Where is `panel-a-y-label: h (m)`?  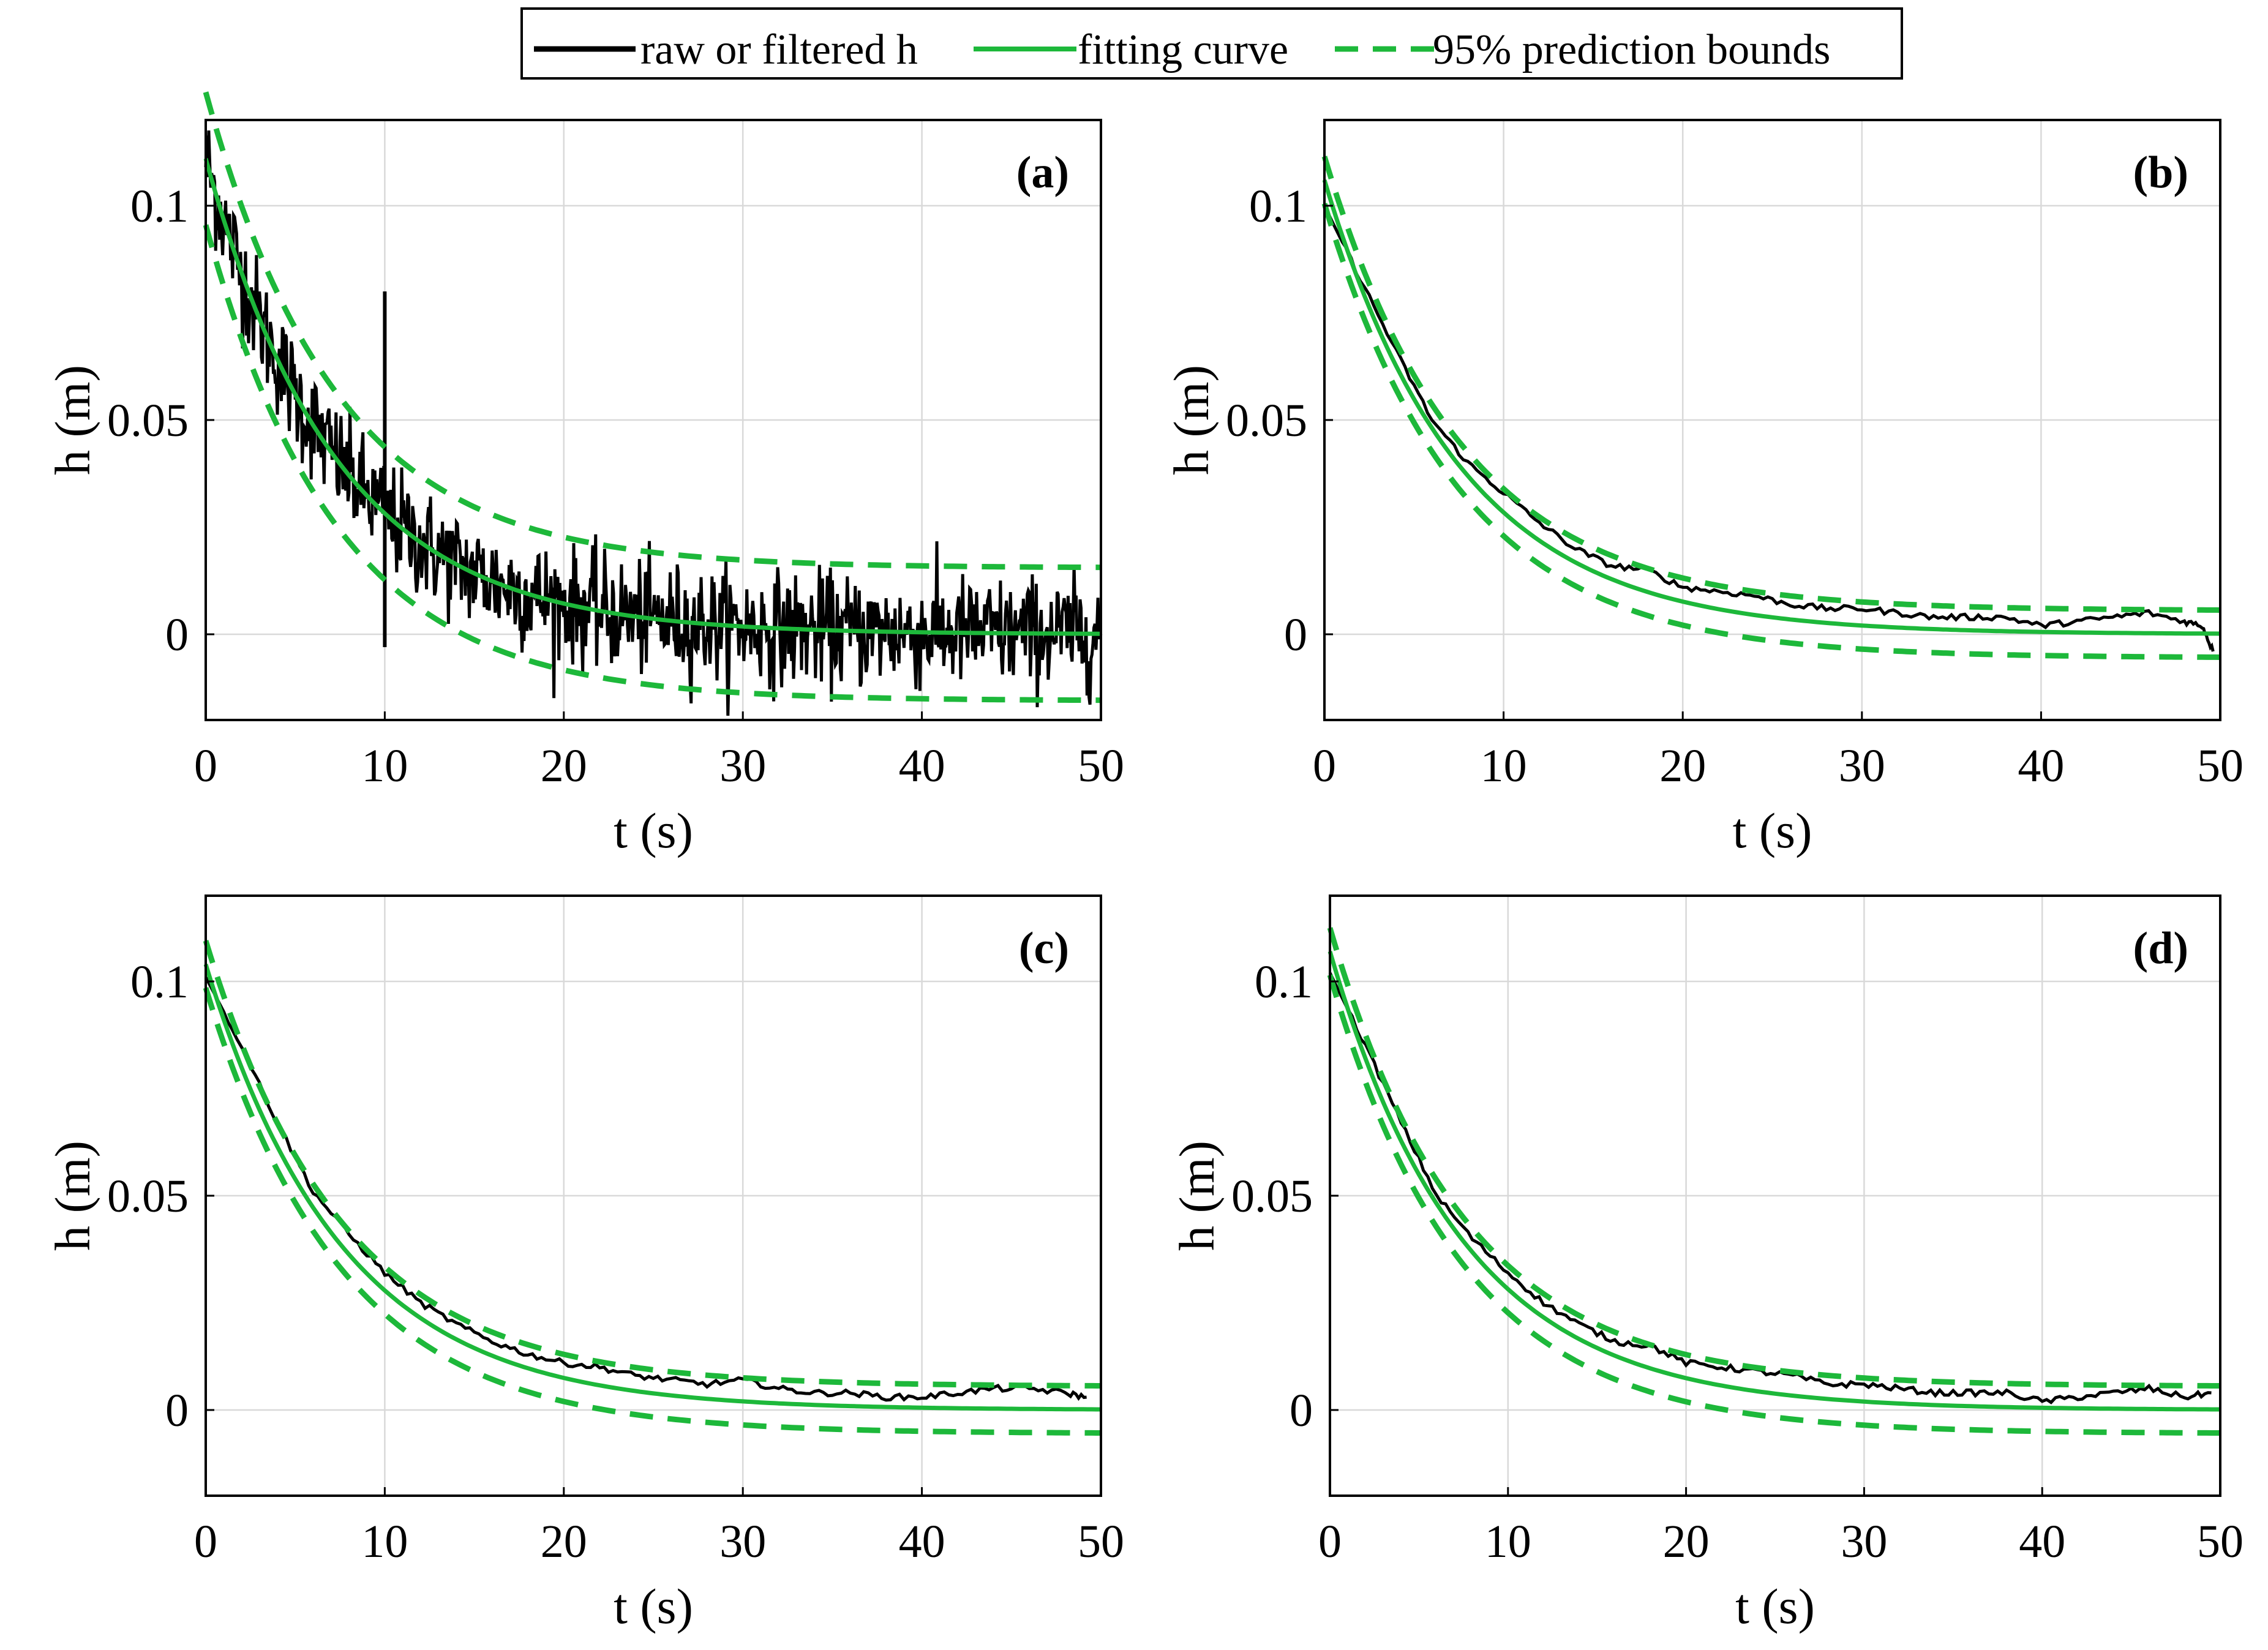 panel-a-y-label: h (m) is located at coordinates (72, 420).